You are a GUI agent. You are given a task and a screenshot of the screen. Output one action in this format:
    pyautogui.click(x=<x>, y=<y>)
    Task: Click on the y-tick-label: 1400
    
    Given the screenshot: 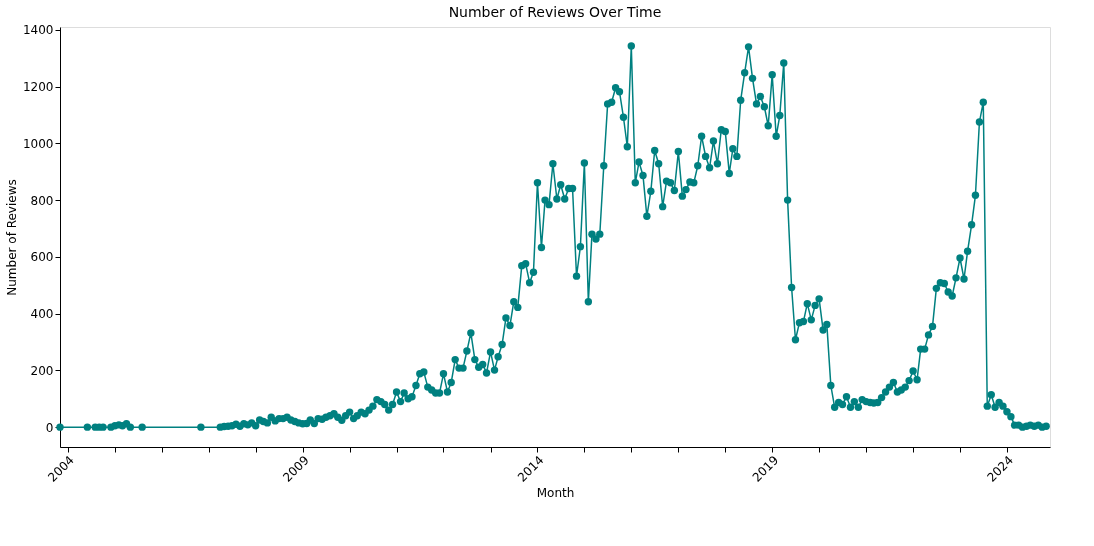 What is the action you would take?
    pyautogui.click(x=38, y=30)
    